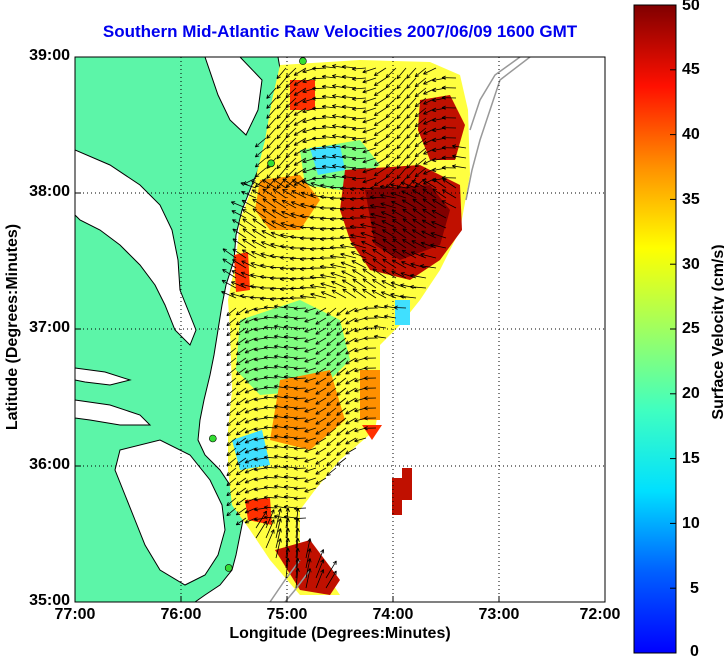 Image resolution: width=724 pixels, height=661 pixels. Describe the element at coordinates (49, 600) in the screenshot. I see `y-tick-label: 35:00` at that location.